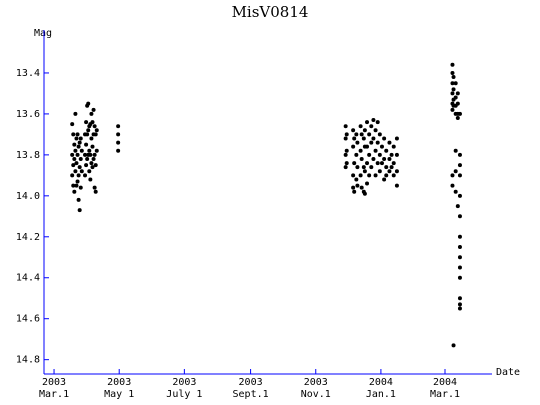 The width and height of the screenshot is (540, 405). Describe the element at coordinates (316, 394) in the screenshot. I see `x-tick-label: Nov.1` at that location.